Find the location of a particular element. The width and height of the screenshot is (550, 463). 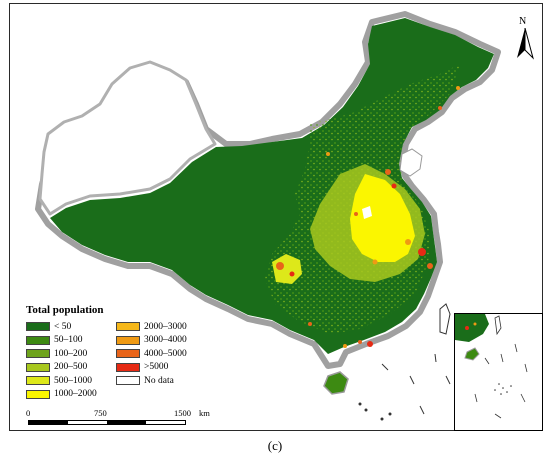

bohai-sea is located at coordinates (411, 162).